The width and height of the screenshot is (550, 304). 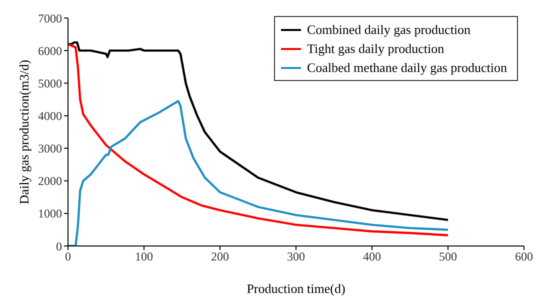 What do you see at coordinates (448, 257) in the screenshot?
I see `x-tick-label: 500` at bounding box center [448, 257].